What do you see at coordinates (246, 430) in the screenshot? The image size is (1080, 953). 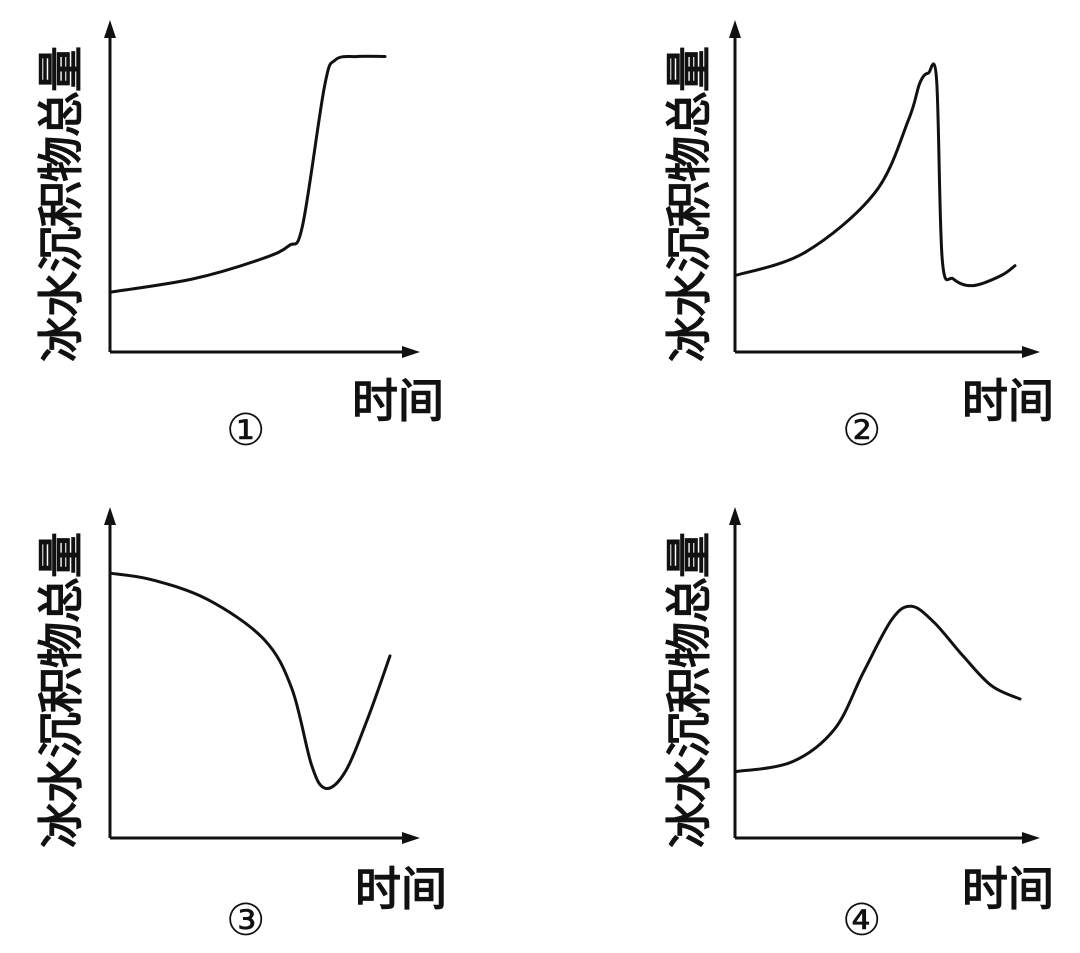 I see `panel-number-1: ①` at bounding box center [246, 430].